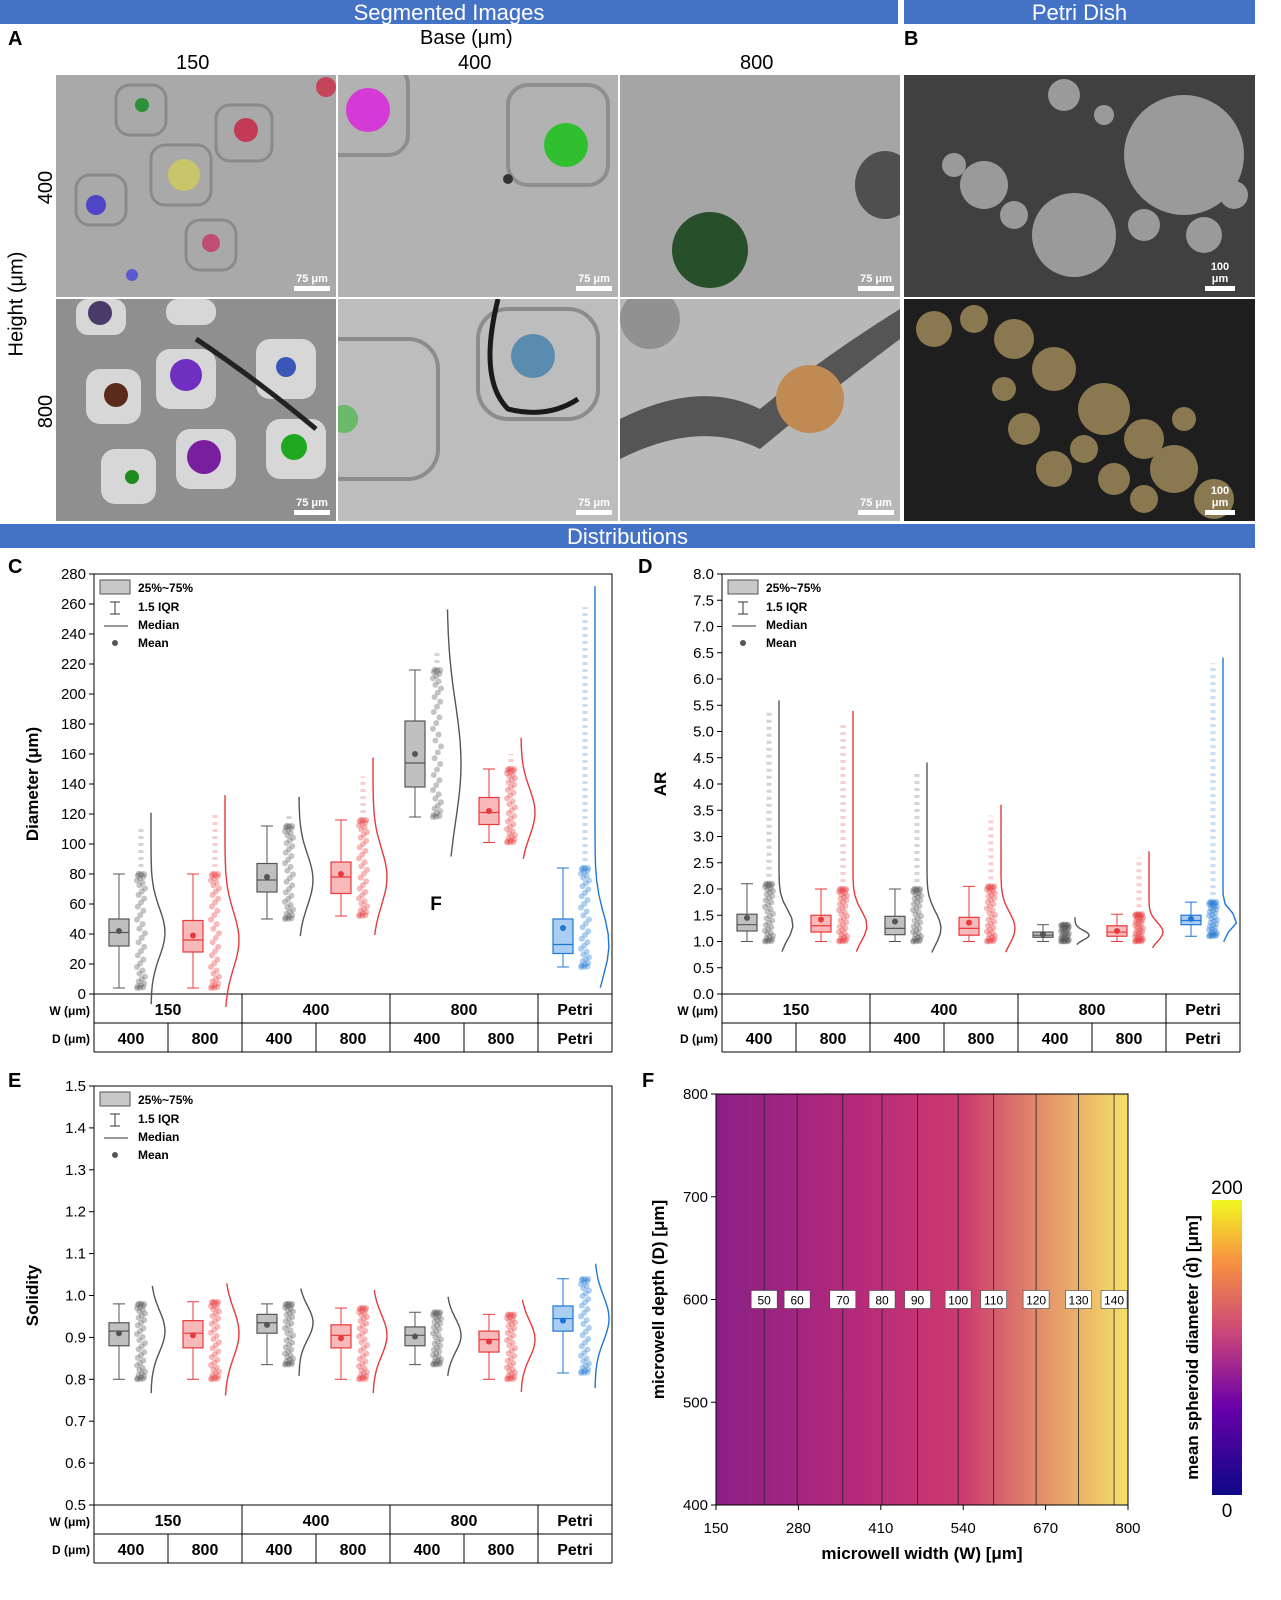  I want to click on y-tick-label: 1.1, so click(75, 1254).